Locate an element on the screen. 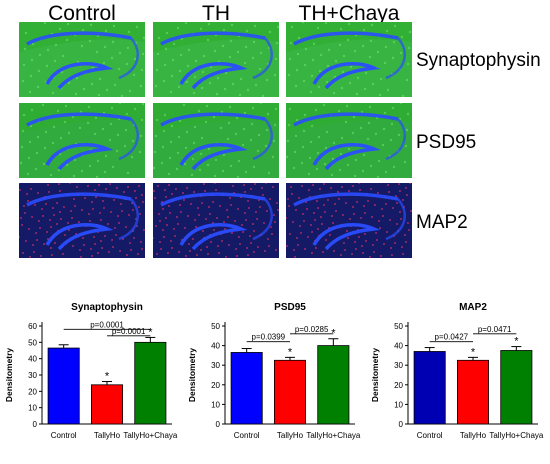 Image resolution: width=550 pixels, height=464 pixels. column-title-control: Control is located at coordinates (82, 13).